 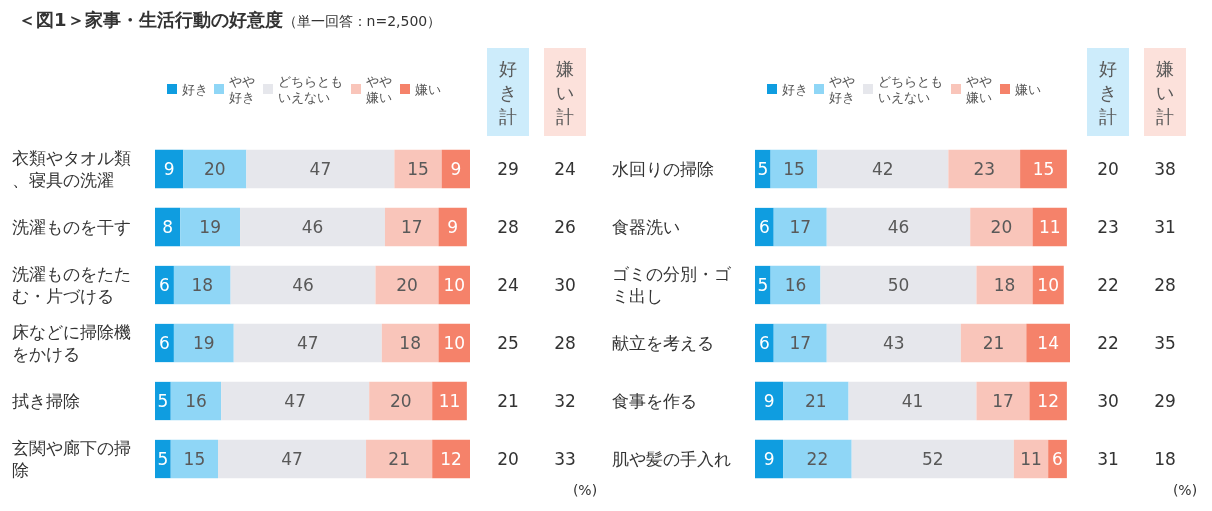 I want to click on text: 20, so click(x=508, y=459).